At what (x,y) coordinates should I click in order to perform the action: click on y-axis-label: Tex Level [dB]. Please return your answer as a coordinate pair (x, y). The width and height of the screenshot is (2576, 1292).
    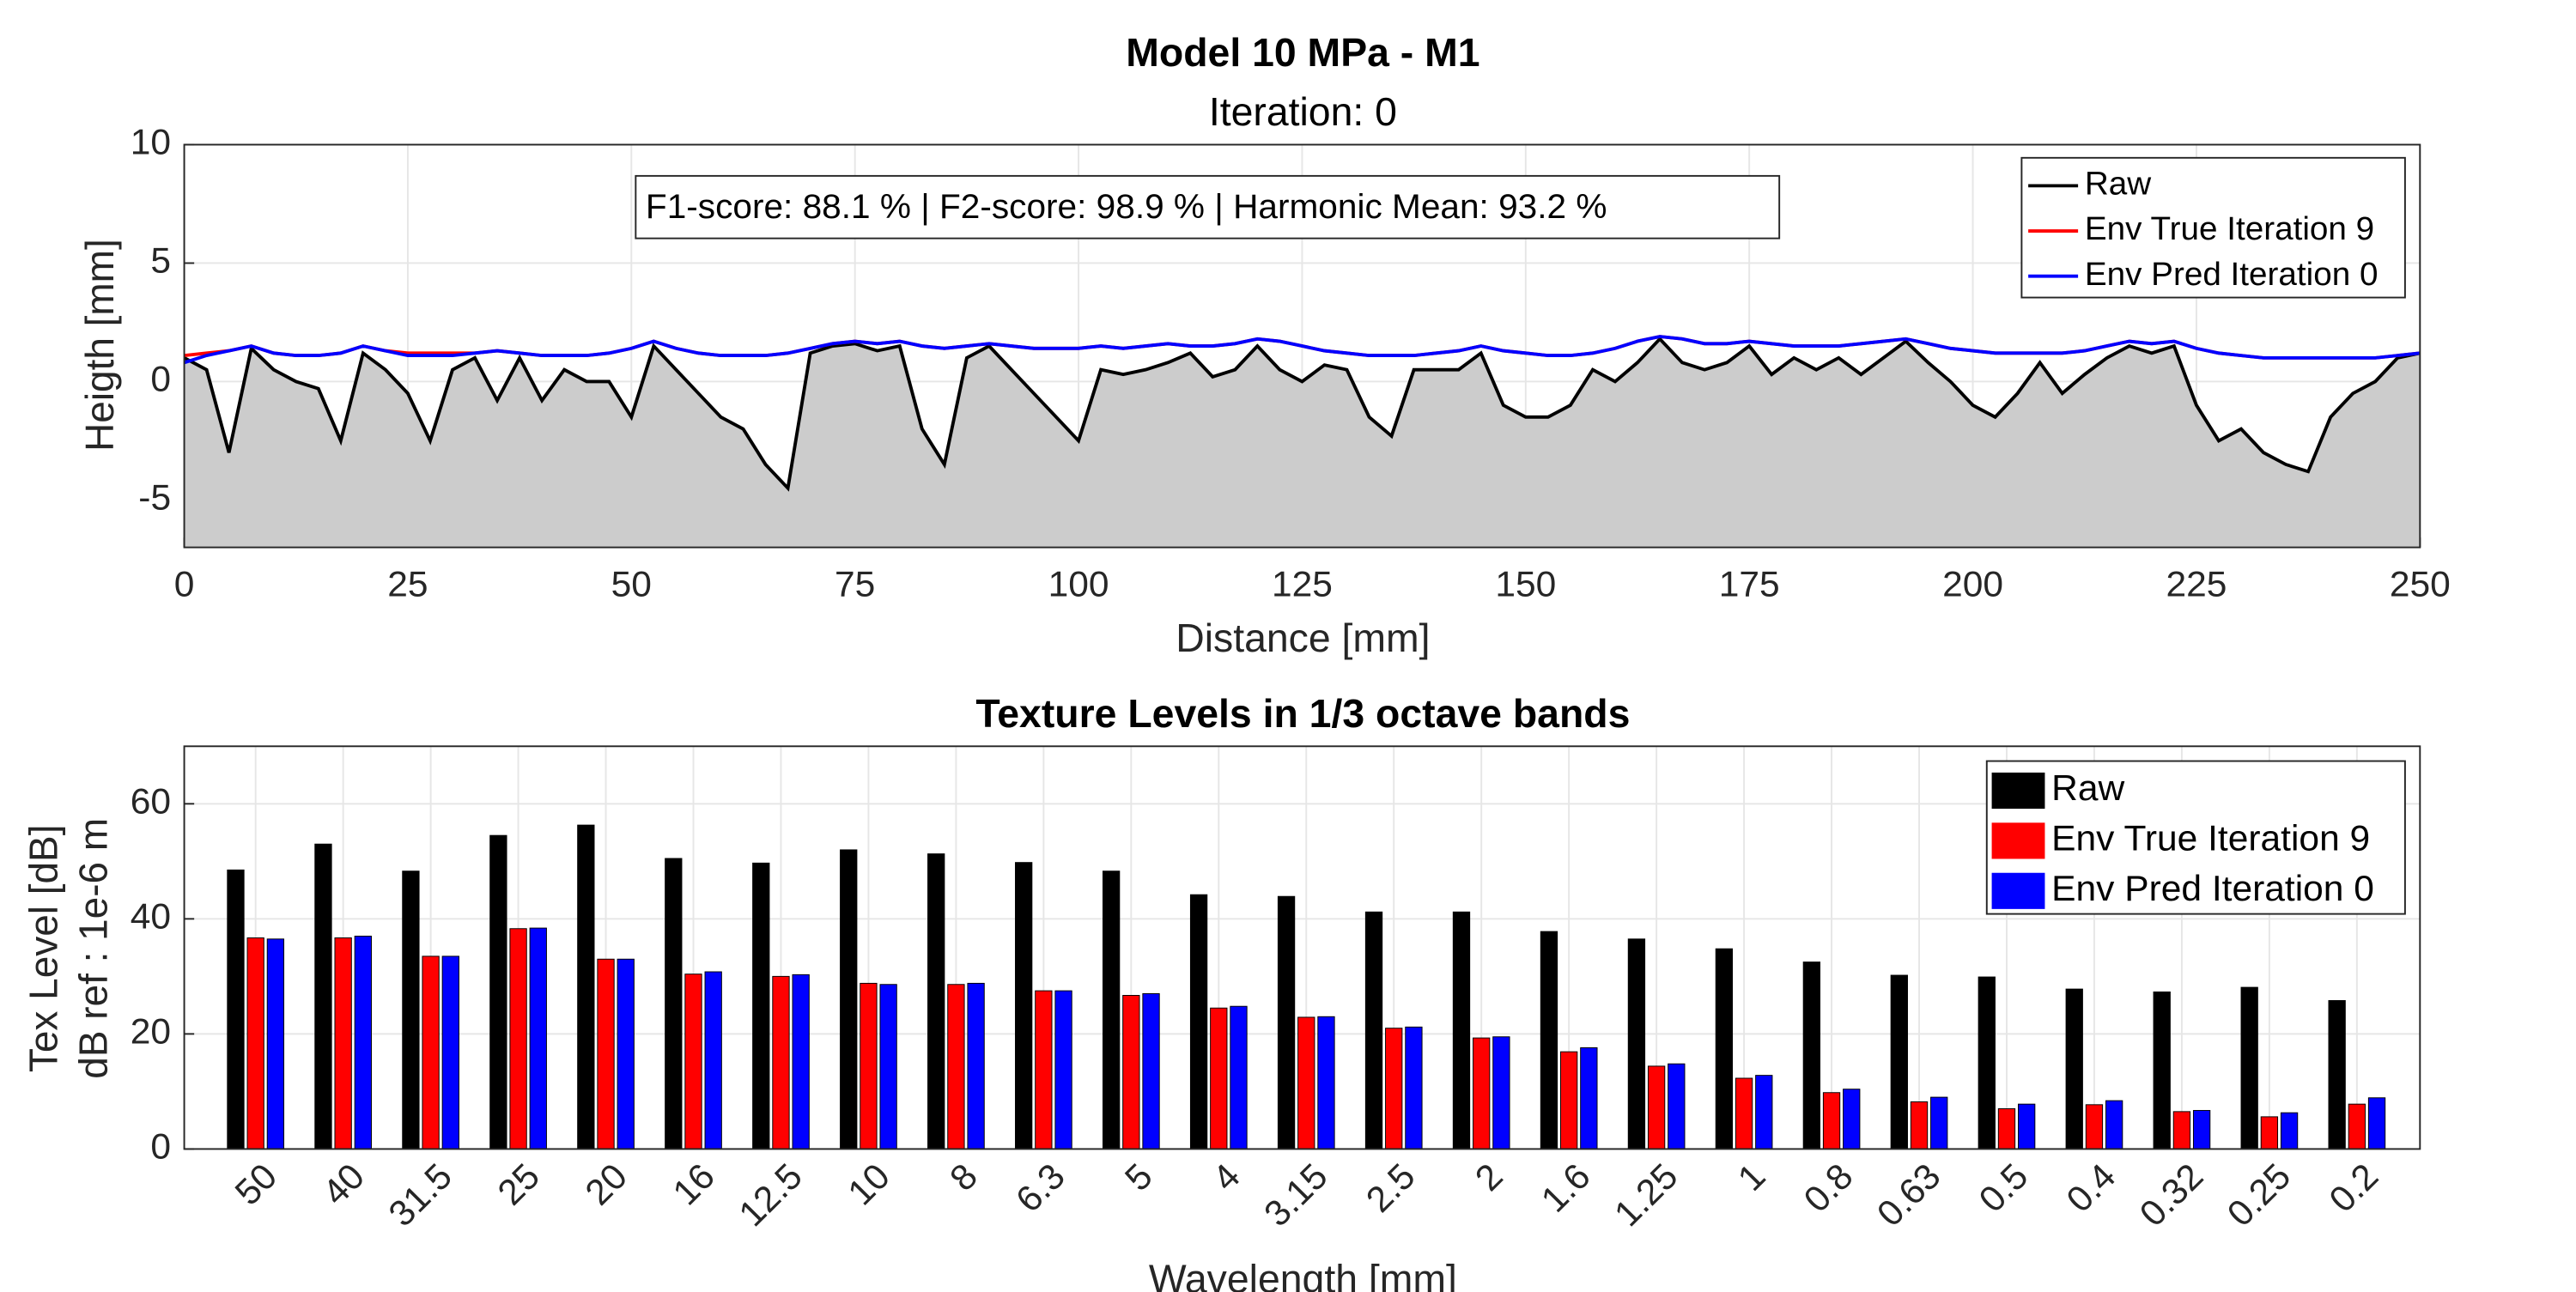
    Looking at the image, I should click on (43, 949).